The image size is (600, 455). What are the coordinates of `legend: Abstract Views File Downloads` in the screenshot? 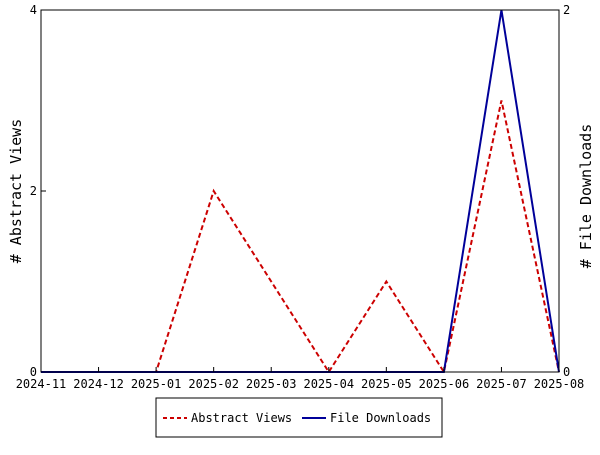 It's located at (299, 417).